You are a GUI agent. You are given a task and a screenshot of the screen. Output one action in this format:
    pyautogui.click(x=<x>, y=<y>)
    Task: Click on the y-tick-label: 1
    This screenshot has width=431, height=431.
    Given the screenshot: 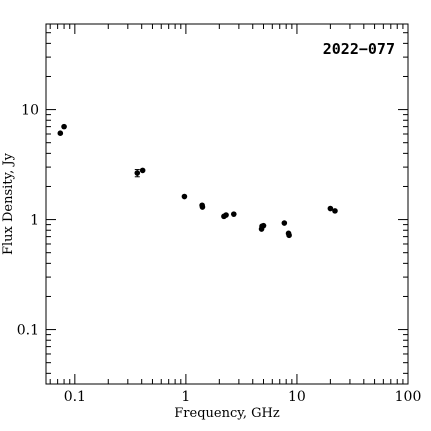 What is the action you would take?
    pyautogui.click(x=34, y=221)
    